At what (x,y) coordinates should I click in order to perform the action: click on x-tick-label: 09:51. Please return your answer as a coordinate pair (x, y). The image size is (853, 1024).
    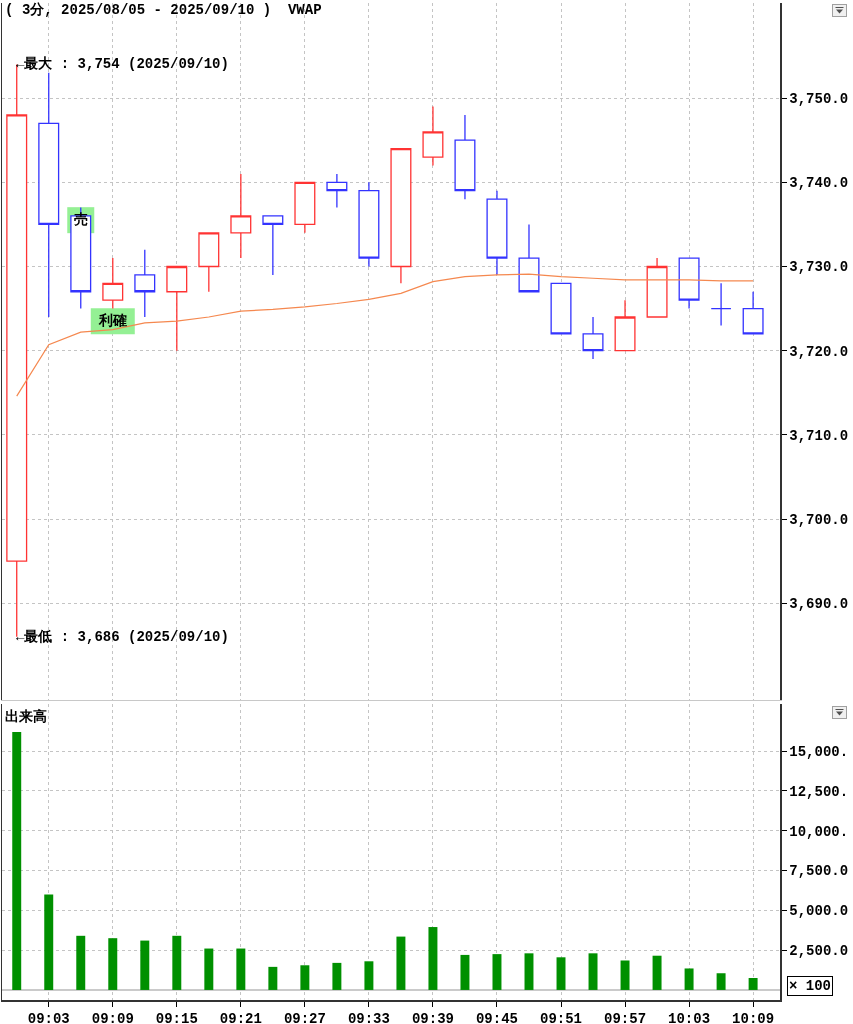
    Looking at the image, I should click on (561, 1017).